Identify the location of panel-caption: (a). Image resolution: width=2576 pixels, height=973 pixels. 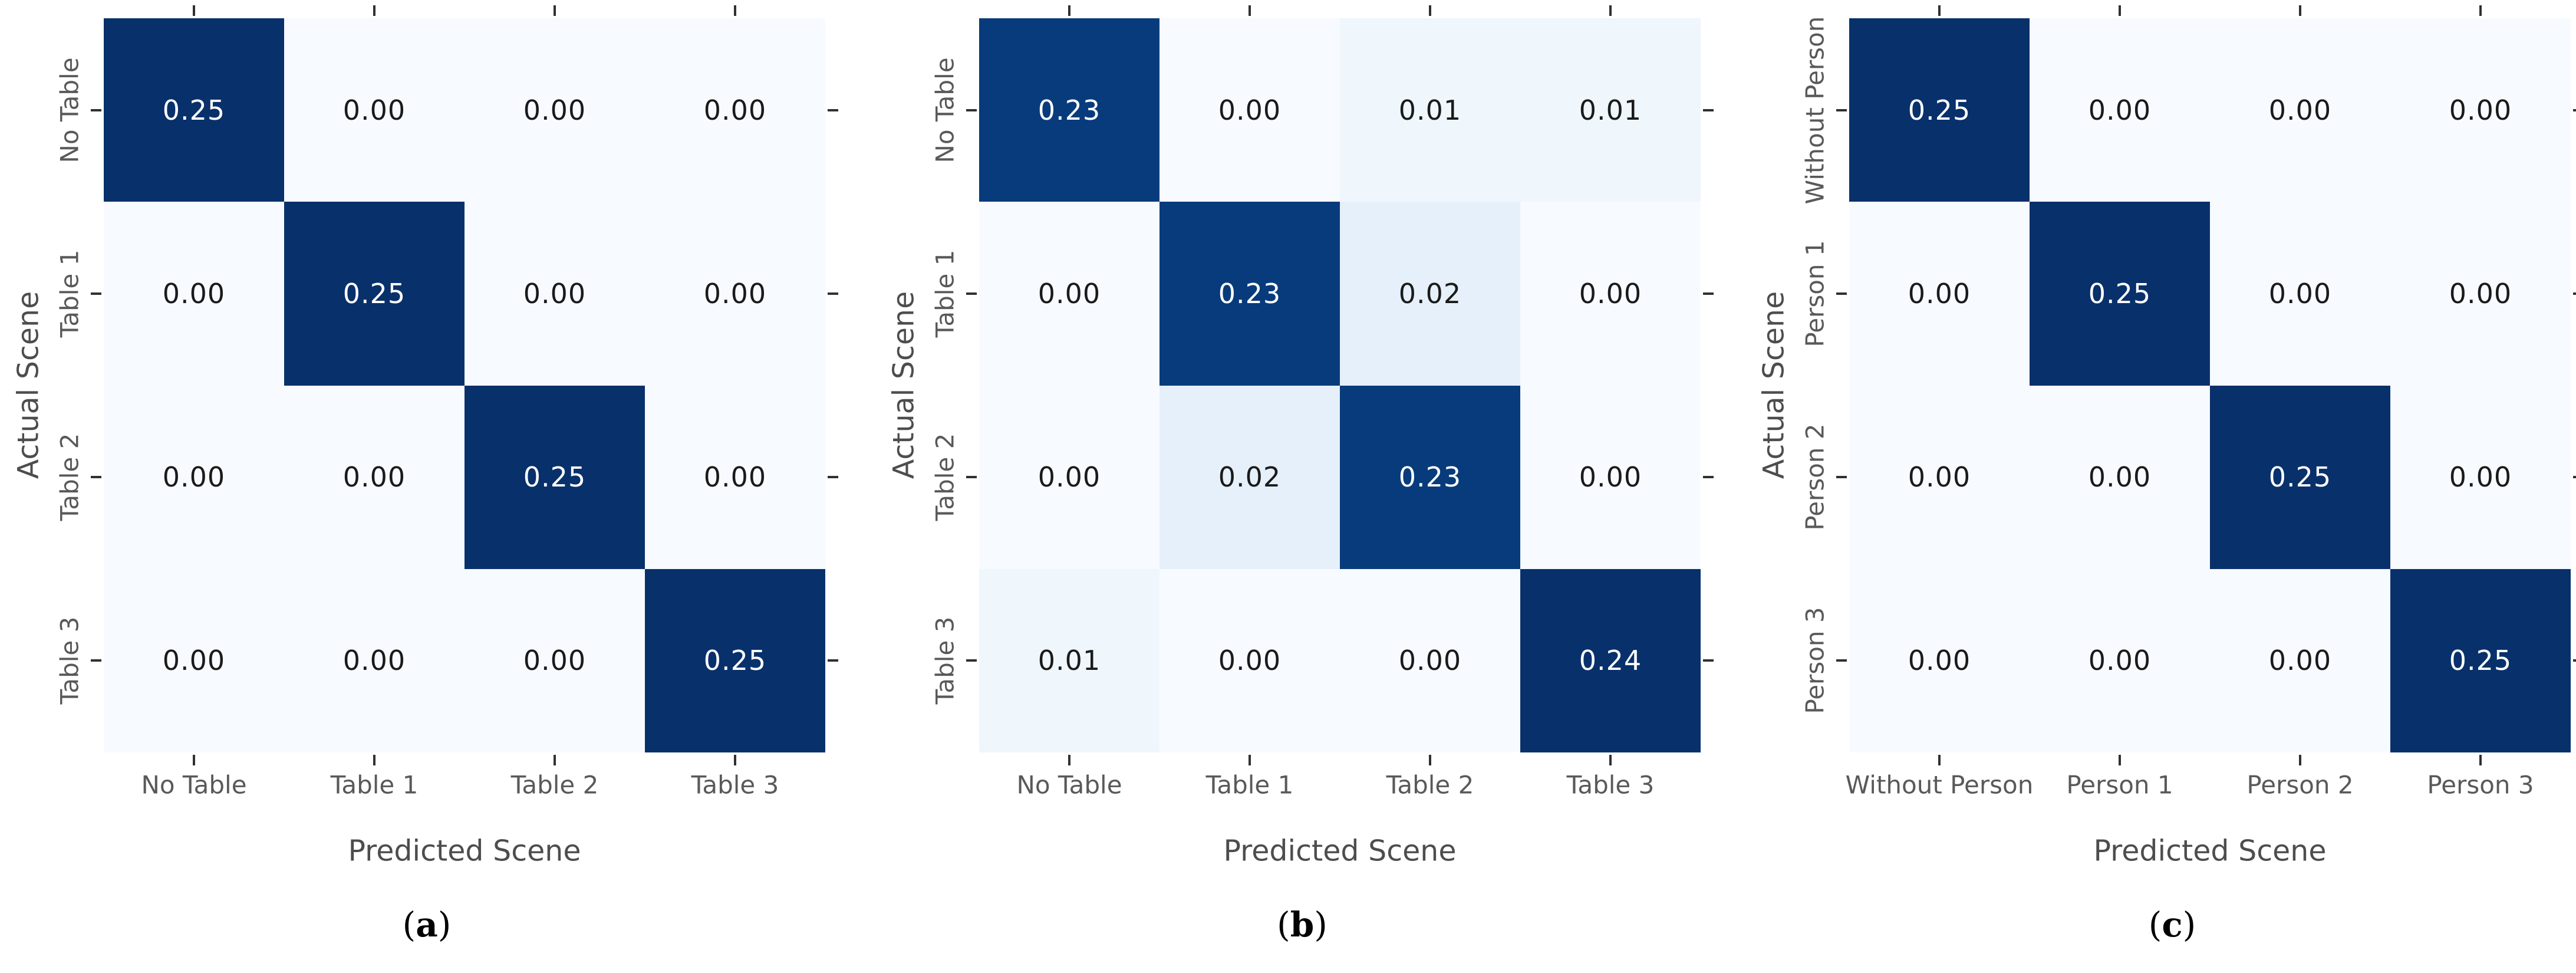
(427, 925).